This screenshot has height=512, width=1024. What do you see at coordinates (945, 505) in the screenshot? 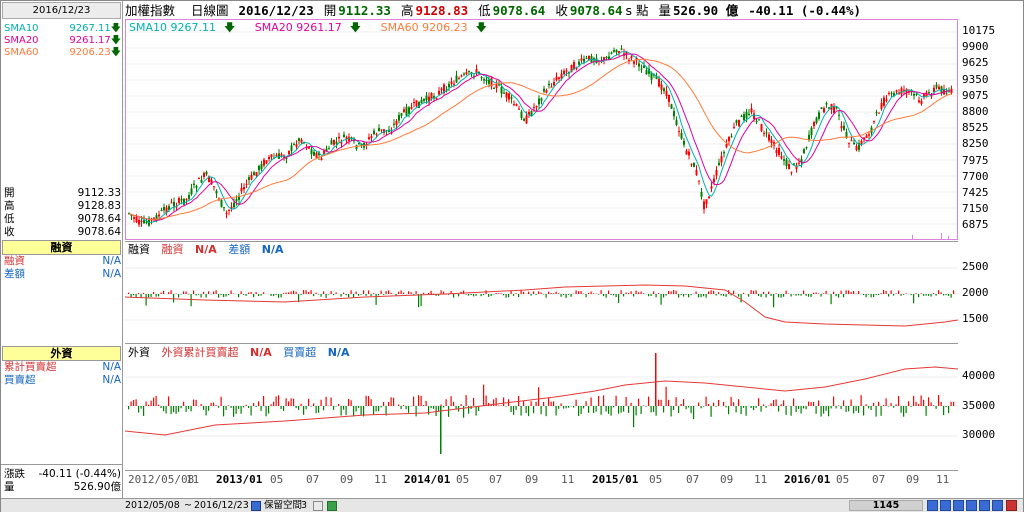
I see `zoom-in-icon` at bounding box center [945, 505].